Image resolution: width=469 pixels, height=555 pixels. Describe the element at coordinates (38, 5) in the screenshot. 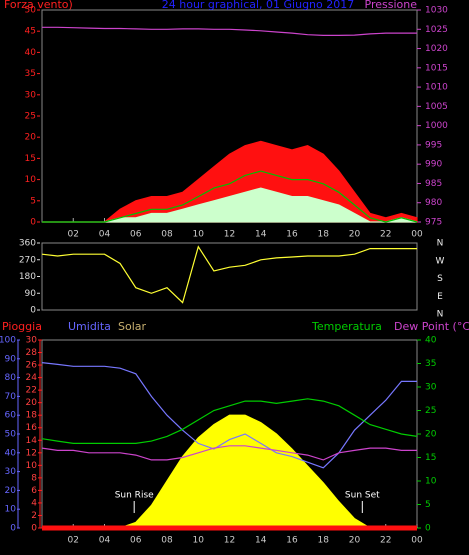

I see `y-axis-title: Forza vento)` at that location.